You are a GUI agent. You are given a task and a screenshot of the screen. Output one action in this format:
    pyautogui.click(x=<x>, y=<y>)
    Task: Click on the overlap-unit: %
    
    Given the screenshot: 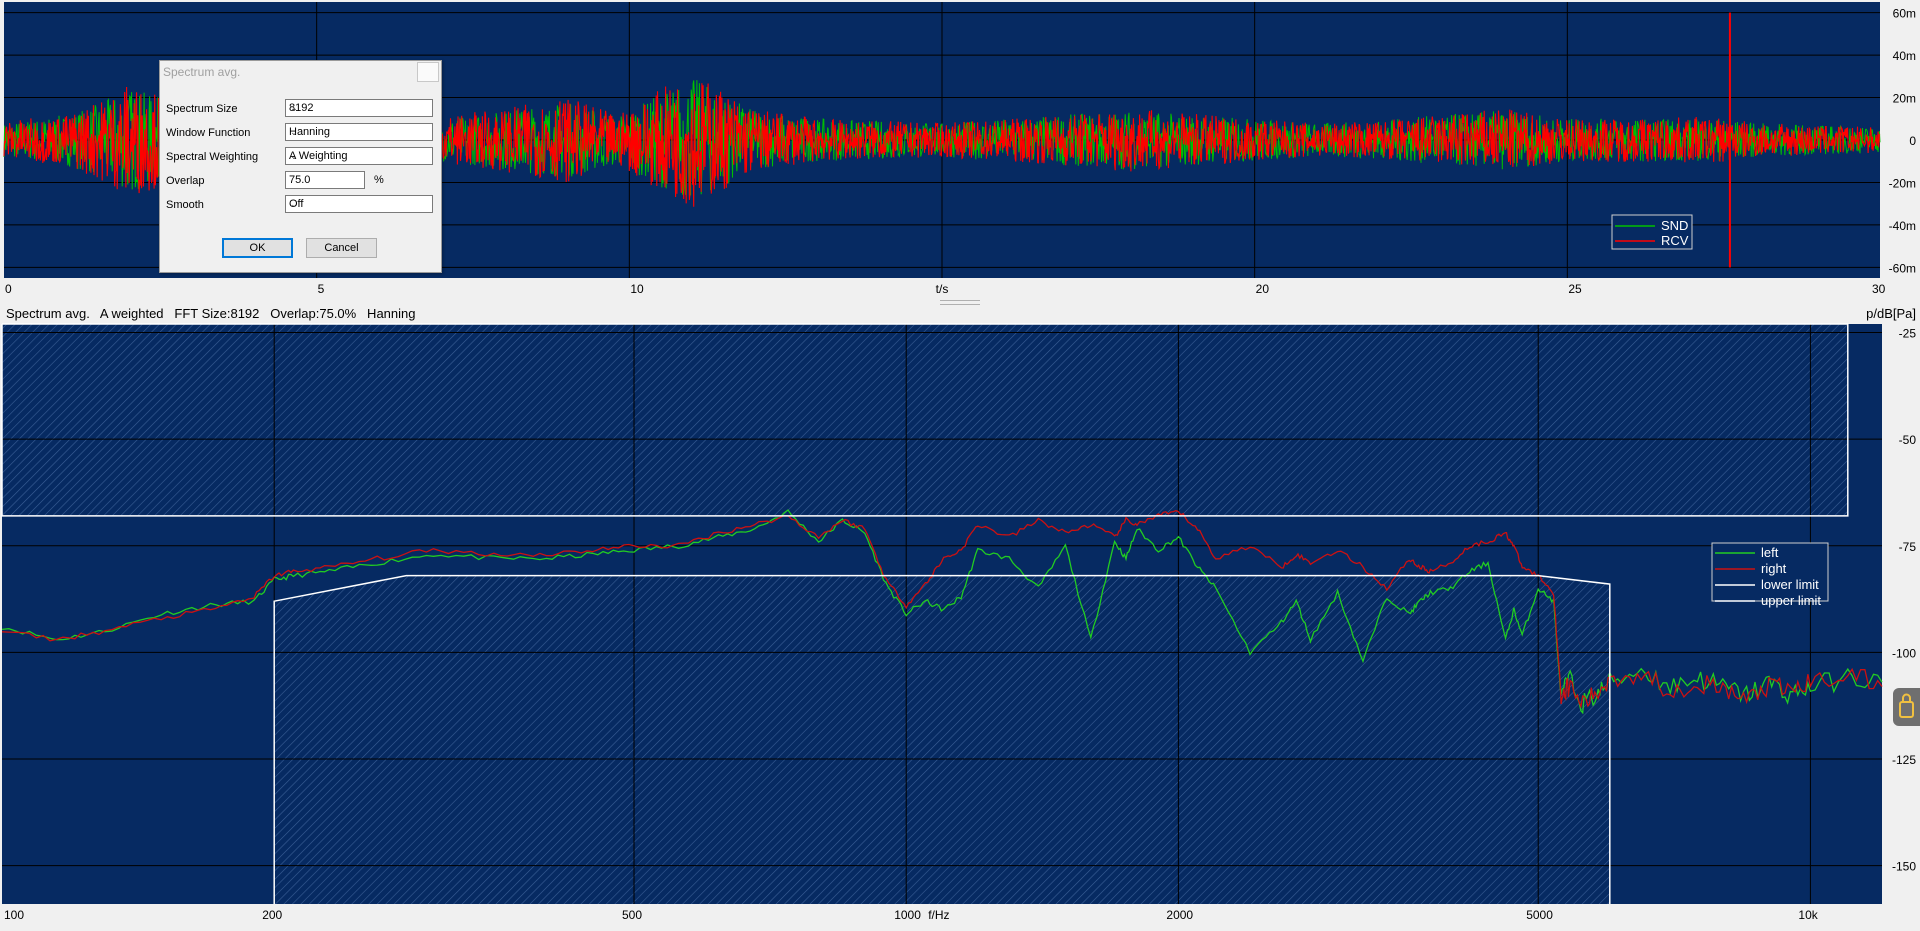 What is the action you would take?
    pyautogui.click(x=379, y=180)
    